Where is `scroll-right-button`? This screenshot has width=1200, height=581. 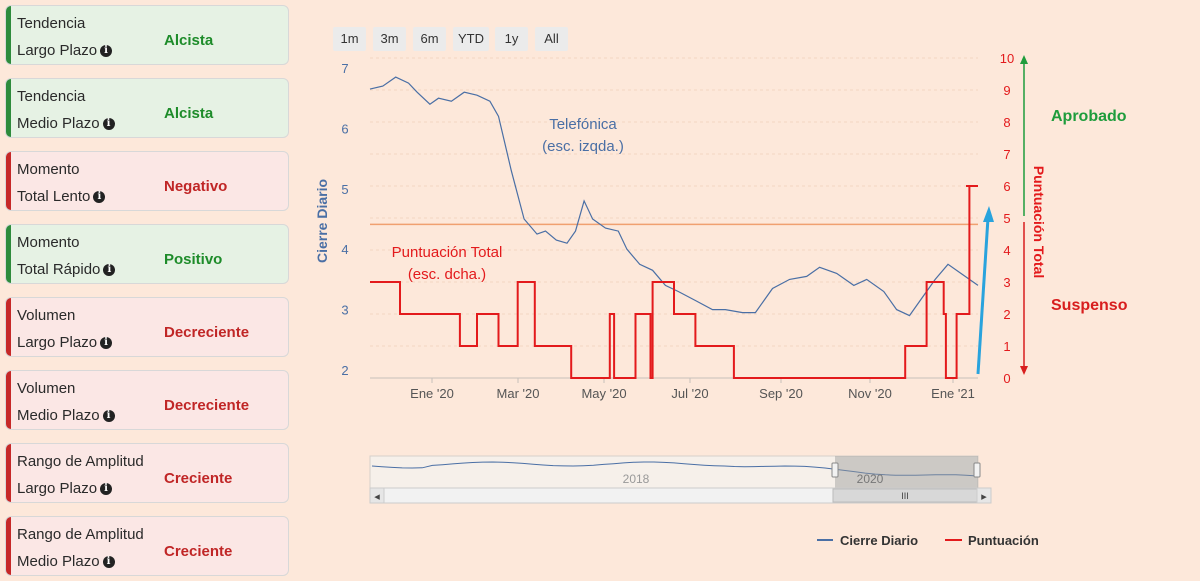 scroll-right-button is located at coordinates (984, 495).